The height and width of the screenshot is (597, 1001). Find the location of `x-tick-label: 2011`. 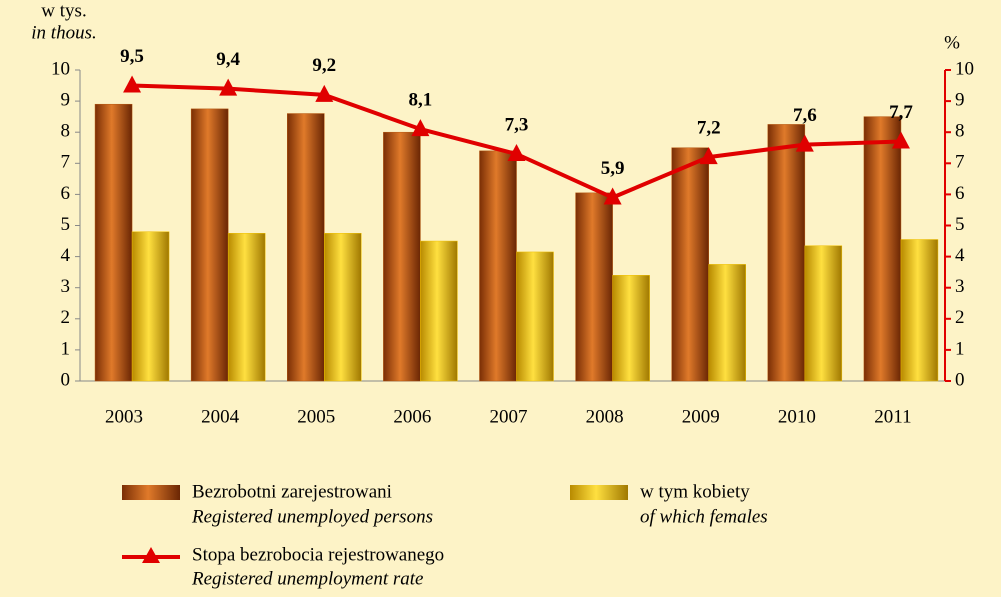

x-tick-label: 2011 is located at coordinates (892, 416).